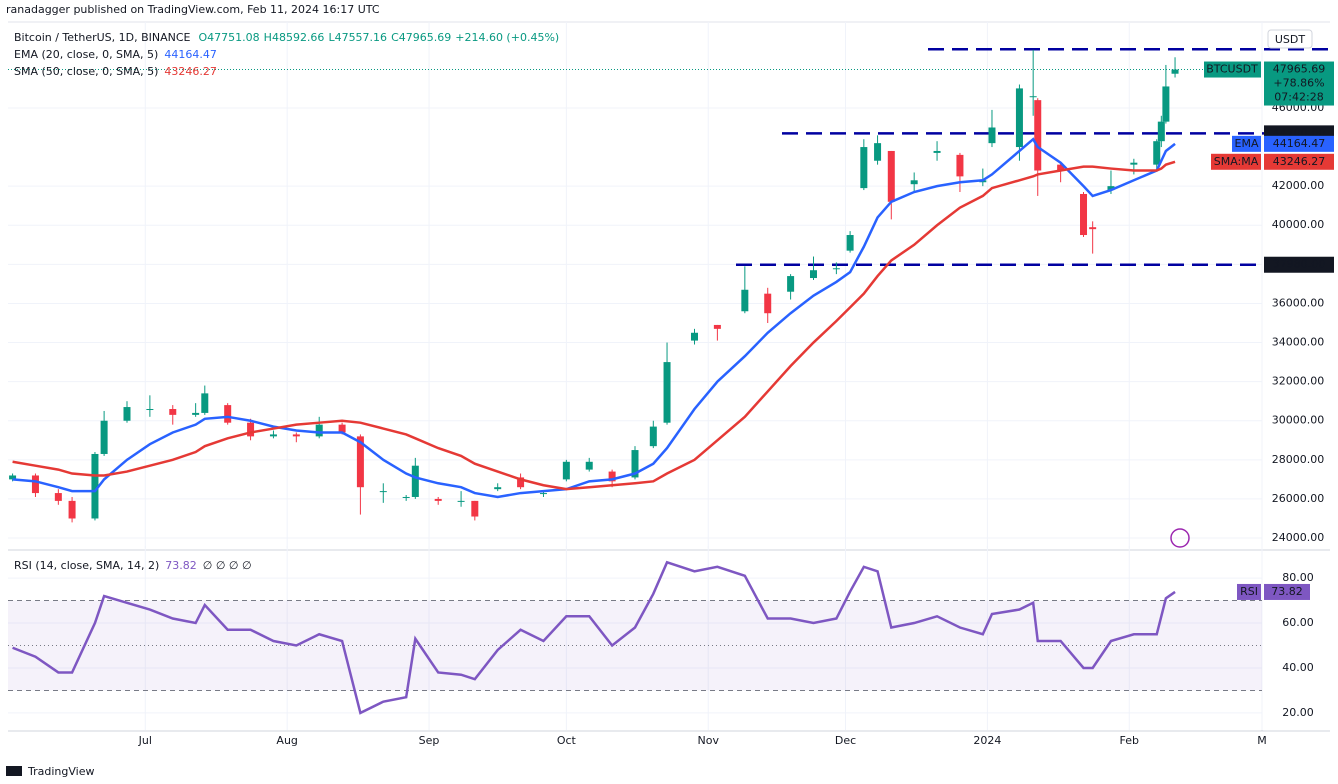  Describe the element at coordinates (1298, 577) in the screenshot. I see `y-tick-label: 80.00` at that location.